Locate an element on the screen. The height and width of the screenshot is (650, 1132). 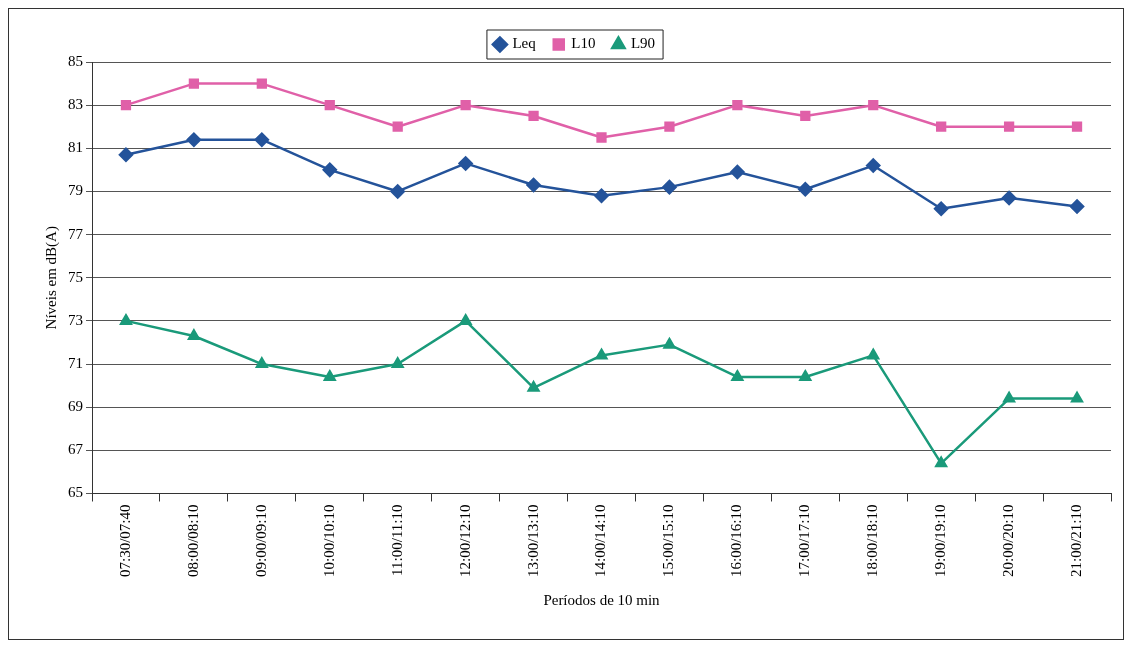
y-tick-label: 69 is located at coordinates (75, 406).